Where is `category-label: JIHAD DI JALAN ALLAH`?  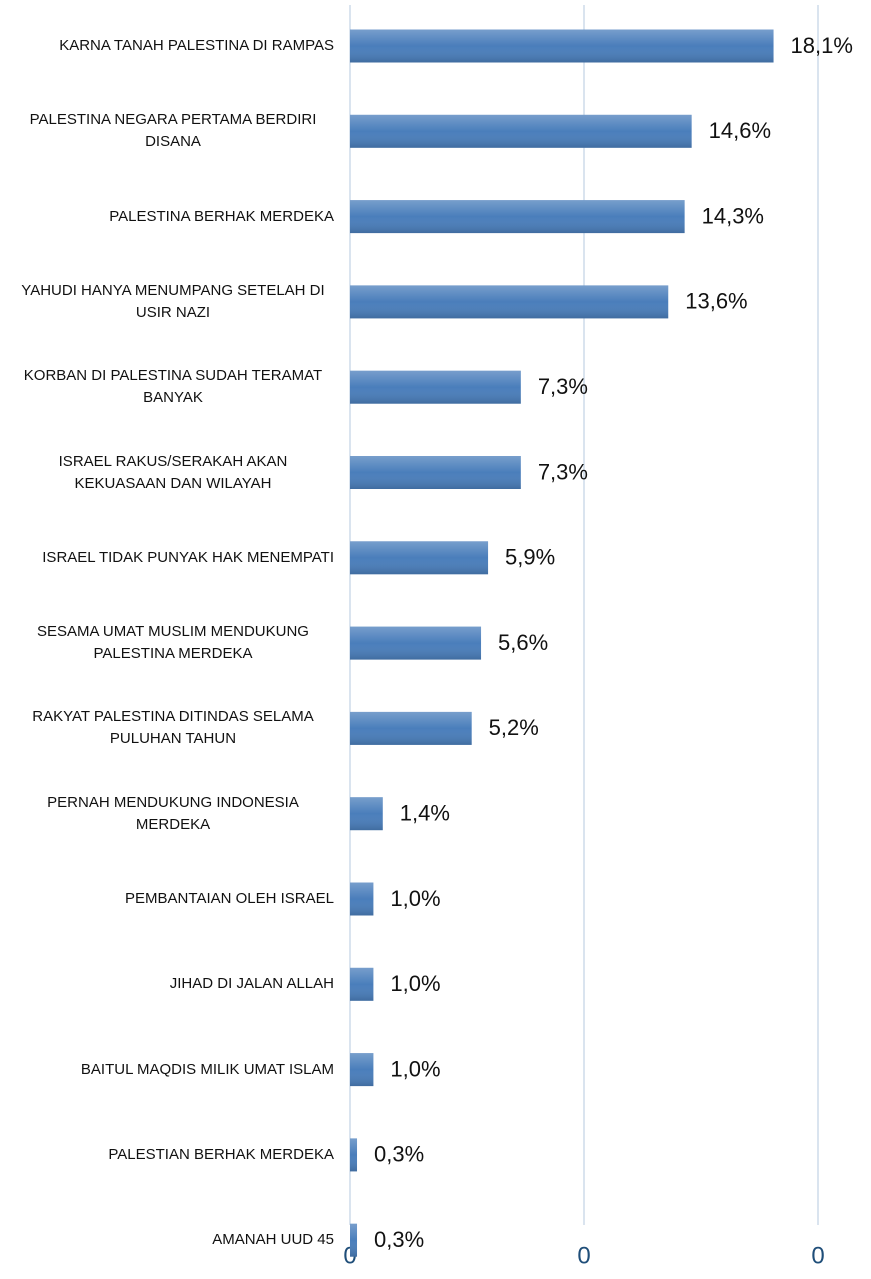
category-label: JIHAD DI JALAN ALLAH is located at coordinates (173, 984).